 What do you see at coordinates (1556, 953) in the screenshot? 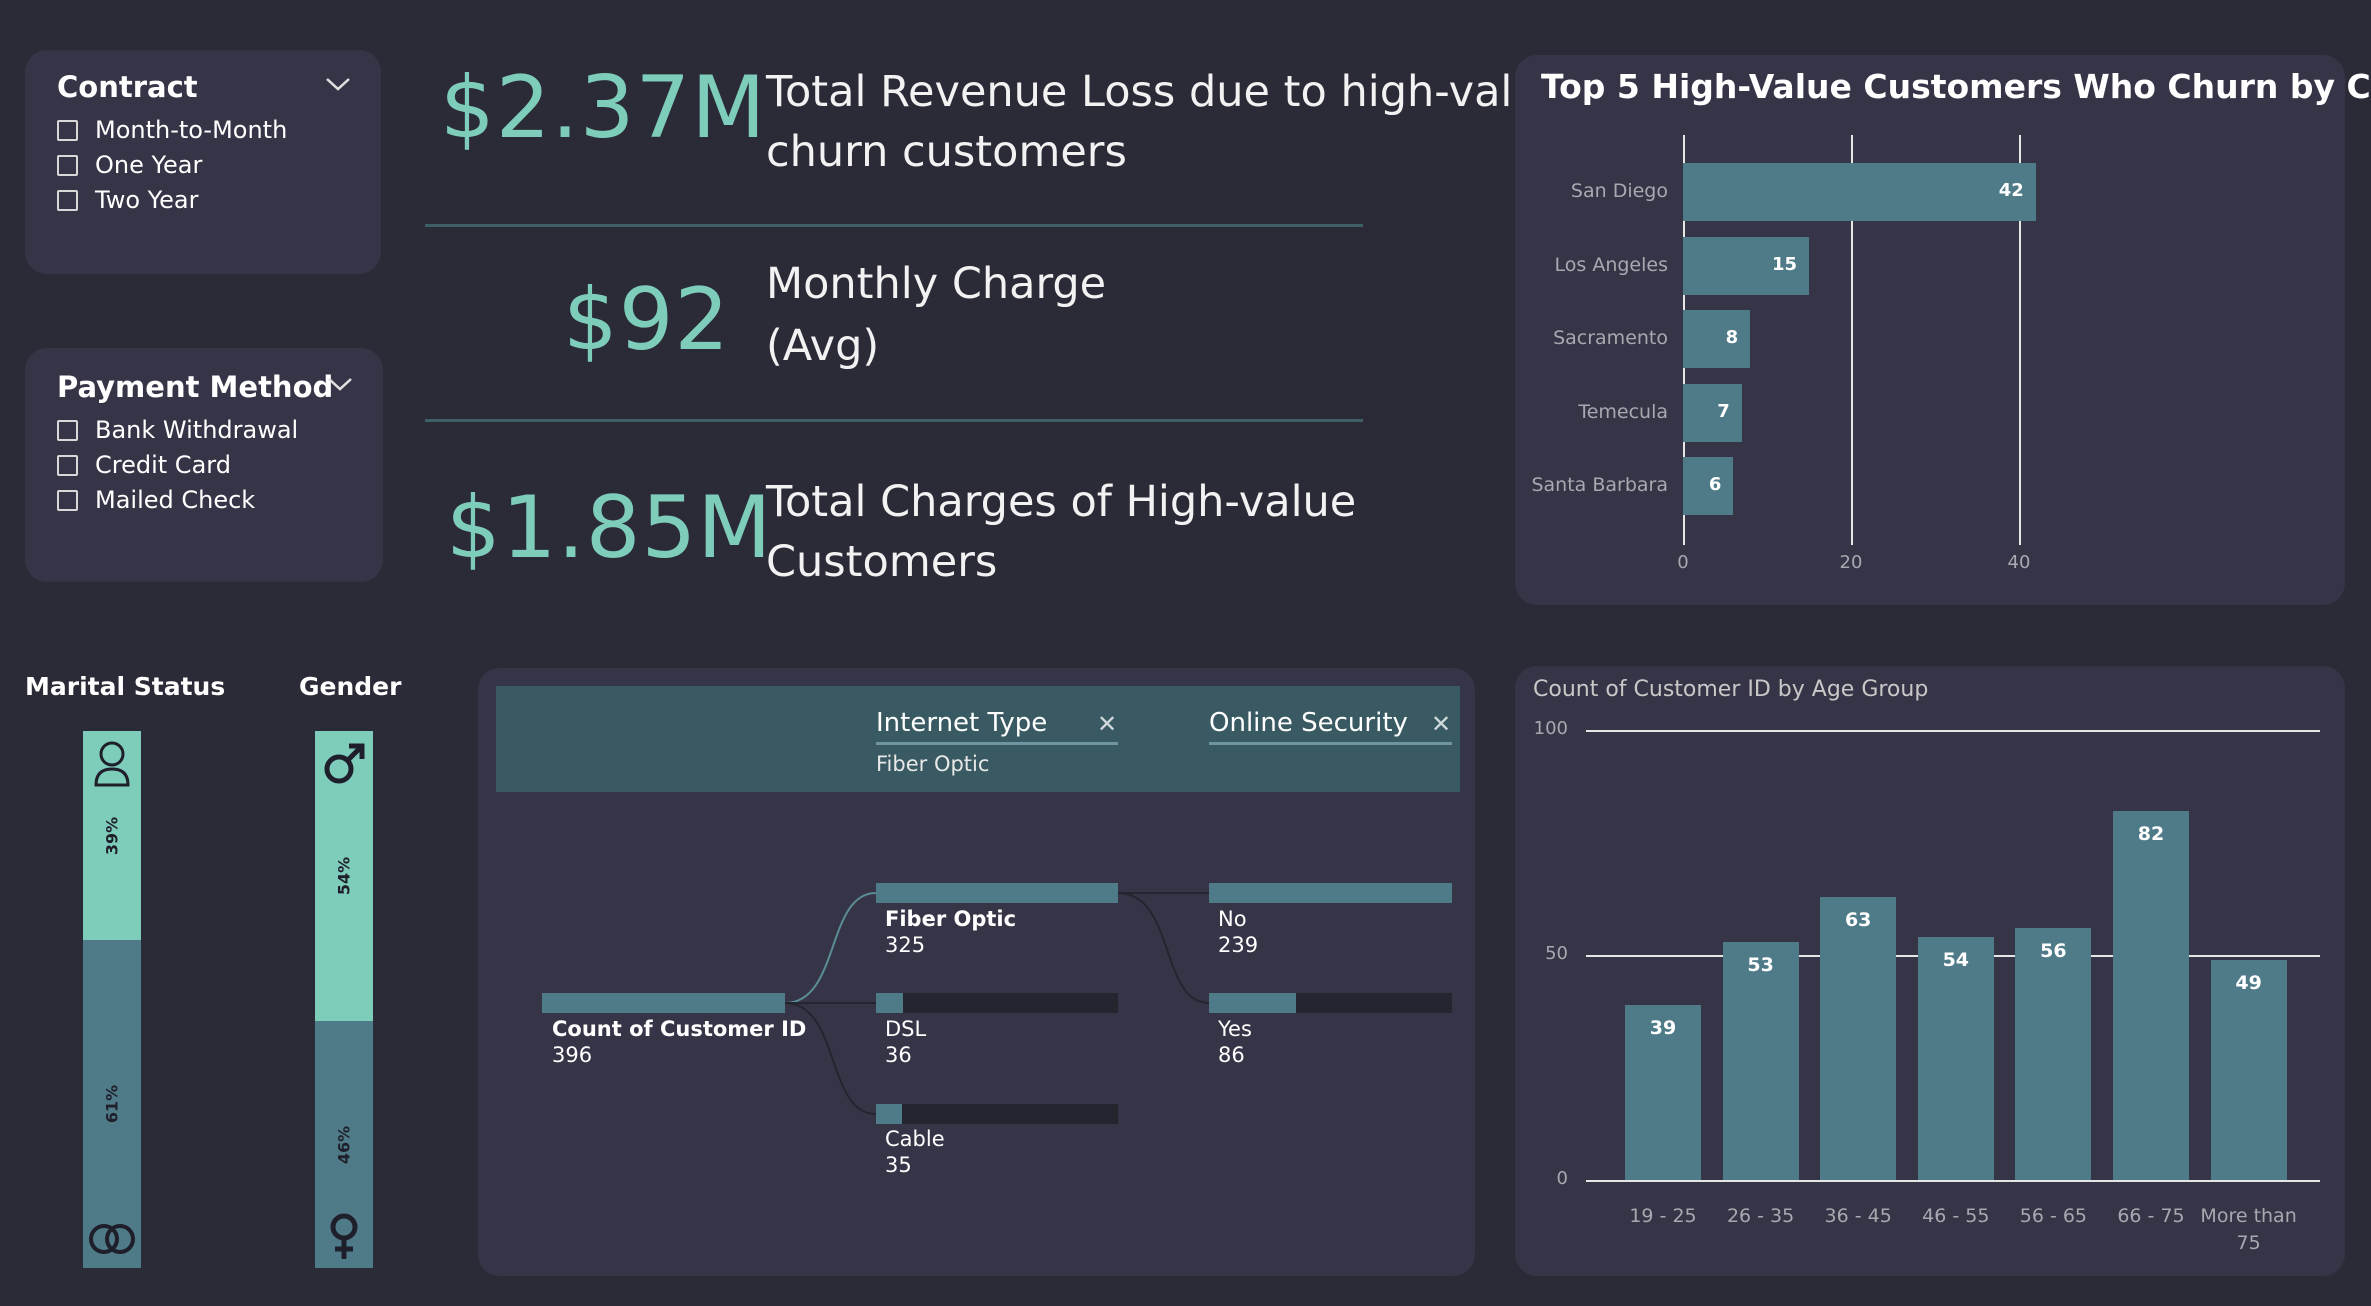
I see `y-tick-label: 50` at bounding box center [1556, 953].